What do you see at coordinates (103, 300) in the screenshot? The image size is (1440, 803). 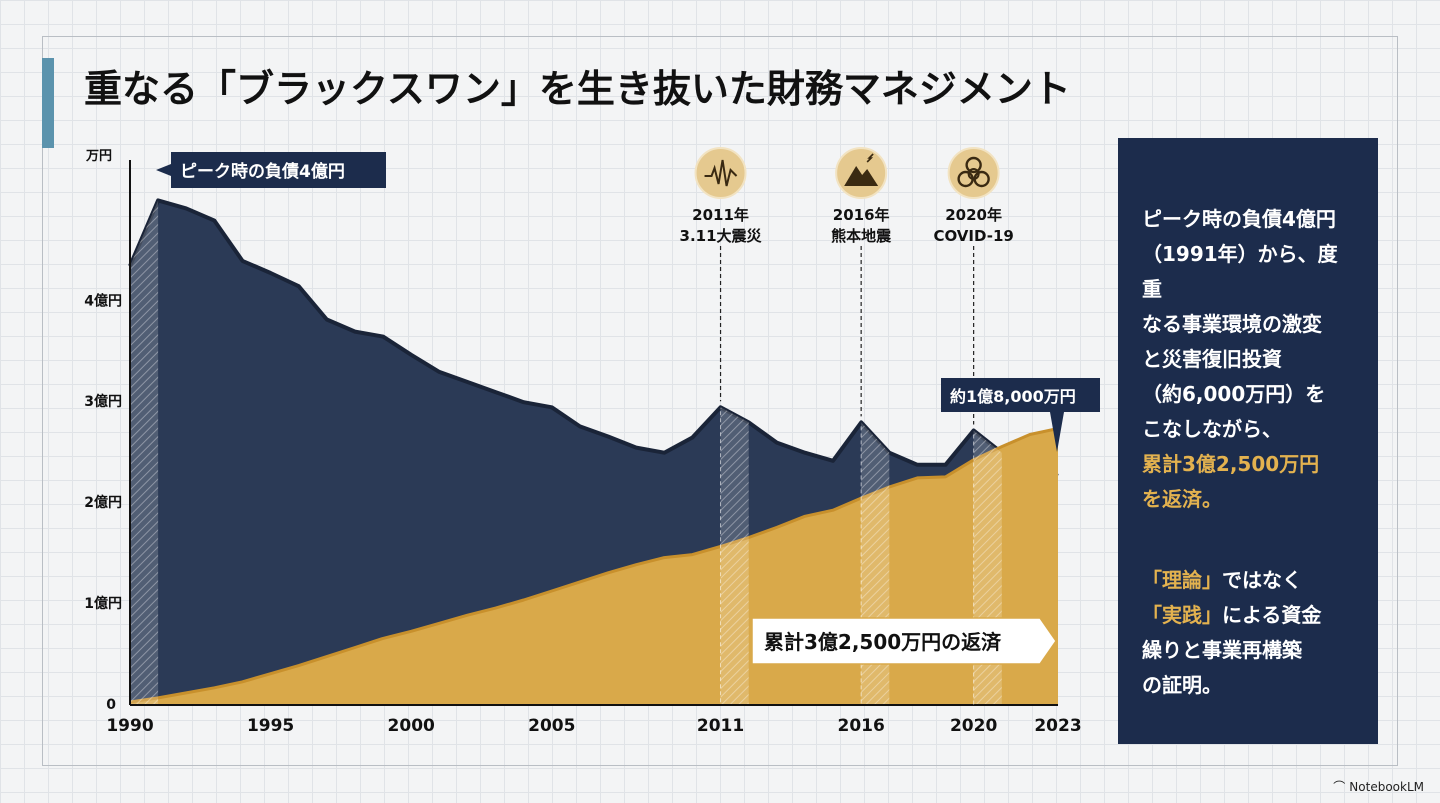 I see `y-tick-label: 4億円` at bounding box center [103, 300].